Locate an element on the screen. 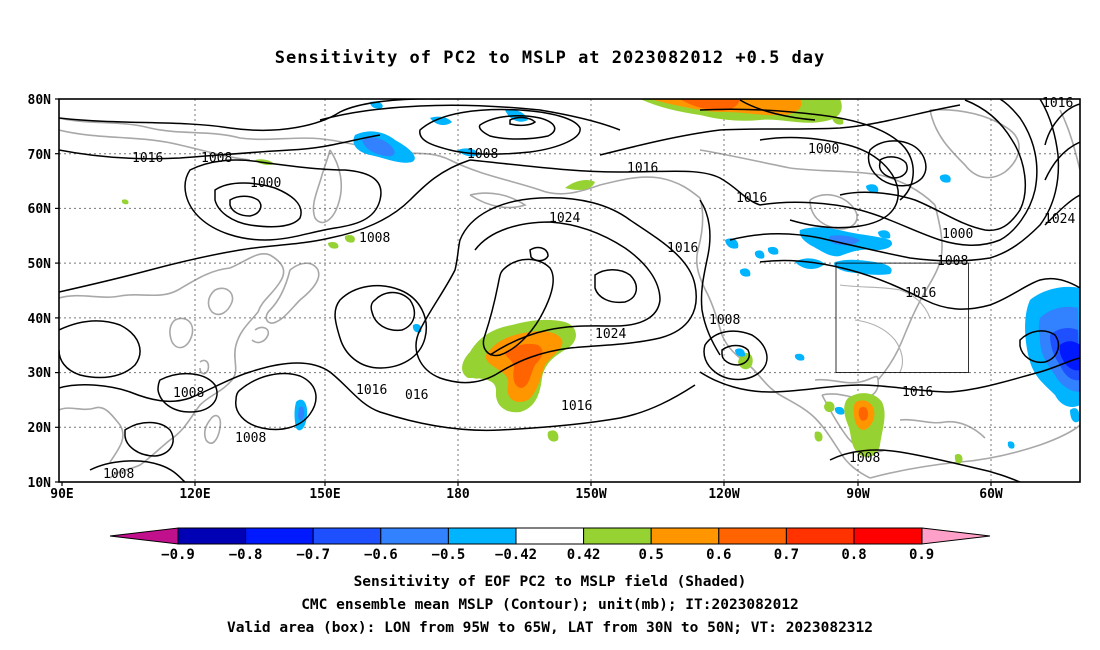 The width and height of the screenshot is (1100, 650). colorbar-high-arrow is located at coordinates (956, 536).